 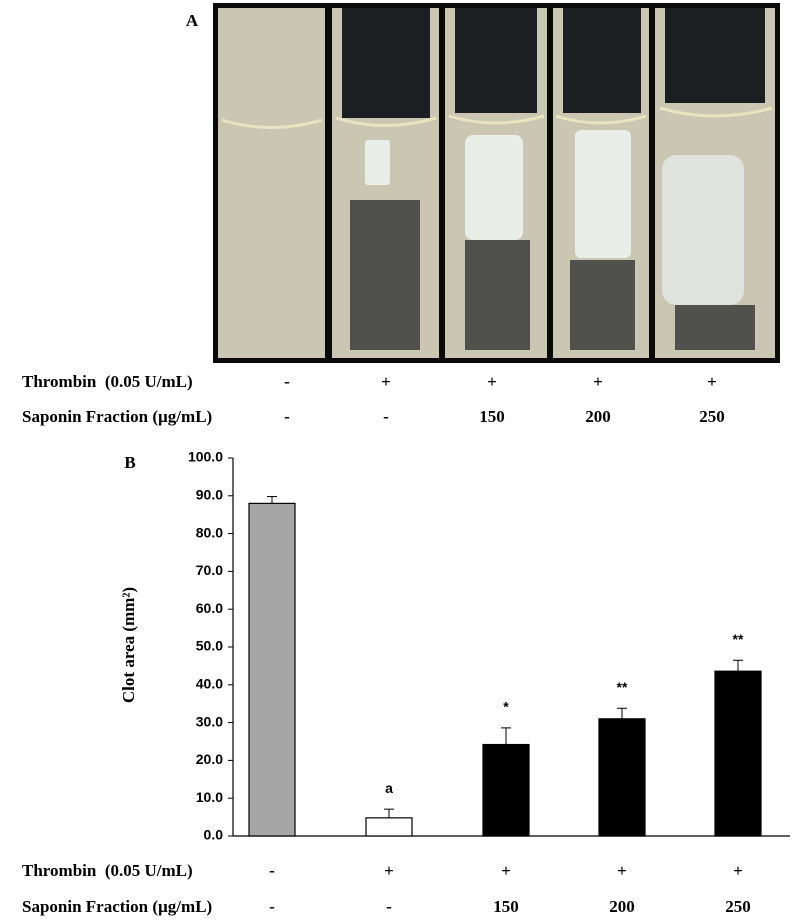 What do you see at coordinates (209, 721) in the screenshot?
I see `y-tick-label: 30.0` at bounding box center [209, 721].